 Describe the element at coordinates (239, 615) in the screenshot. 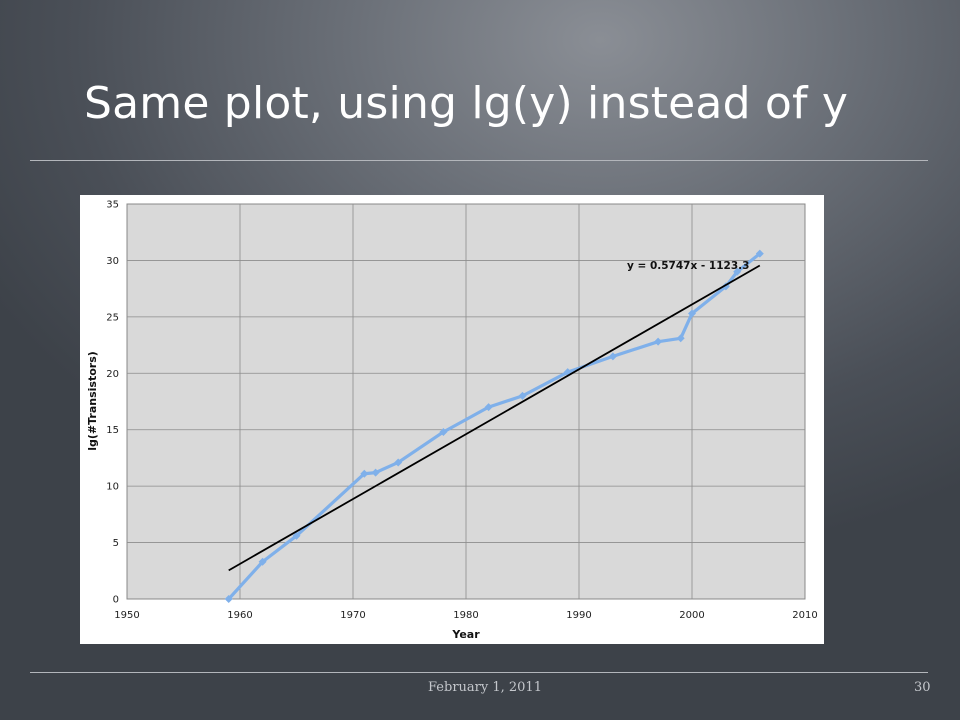

I see `x-tick-label: 1960` at that location.